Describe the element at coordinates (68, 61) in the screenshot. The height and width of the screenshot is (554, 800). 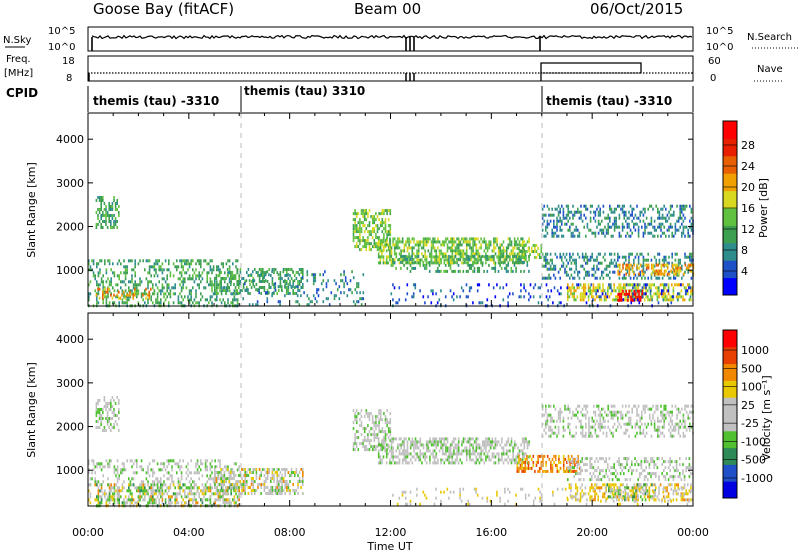
I see `freq-tick-top: 18` at that location.